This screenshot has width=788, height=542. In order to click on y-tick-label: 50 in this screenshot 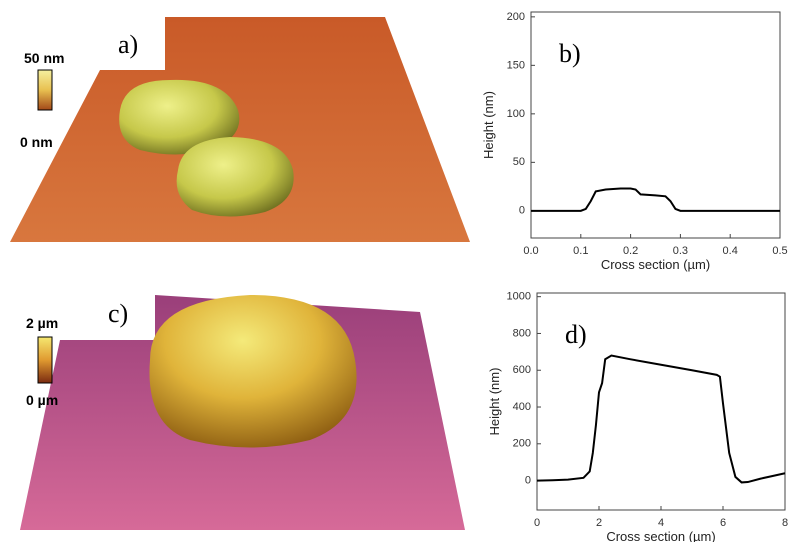, I will do `click(519, 162)`.